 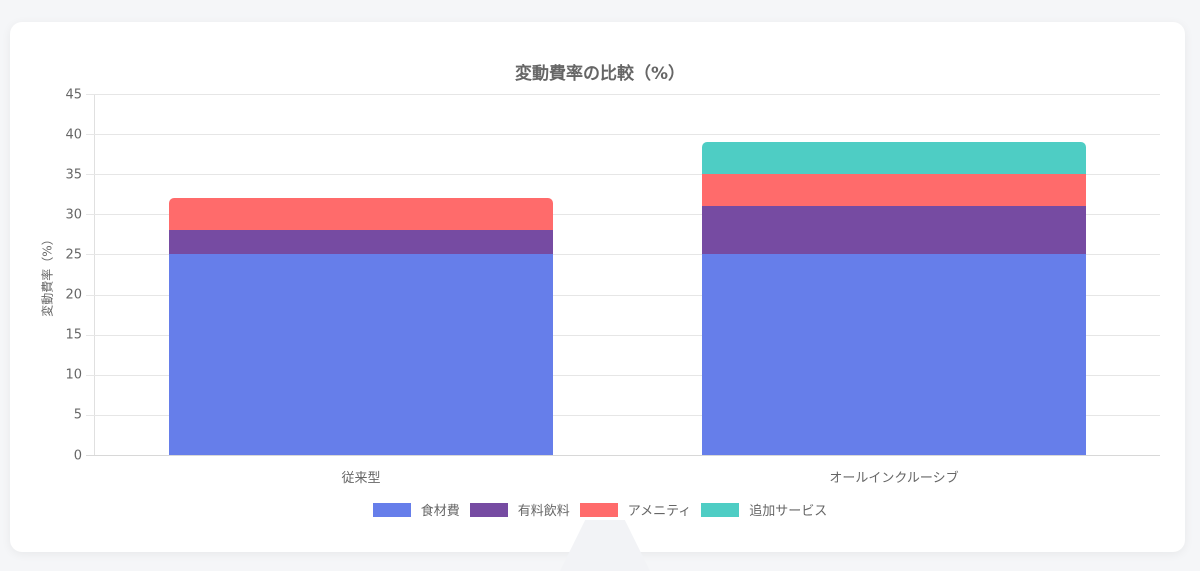 What do you see at coordinates (623, 455) in the screenshot?
I see `x-axis-line` at bounding box center [623, 455].